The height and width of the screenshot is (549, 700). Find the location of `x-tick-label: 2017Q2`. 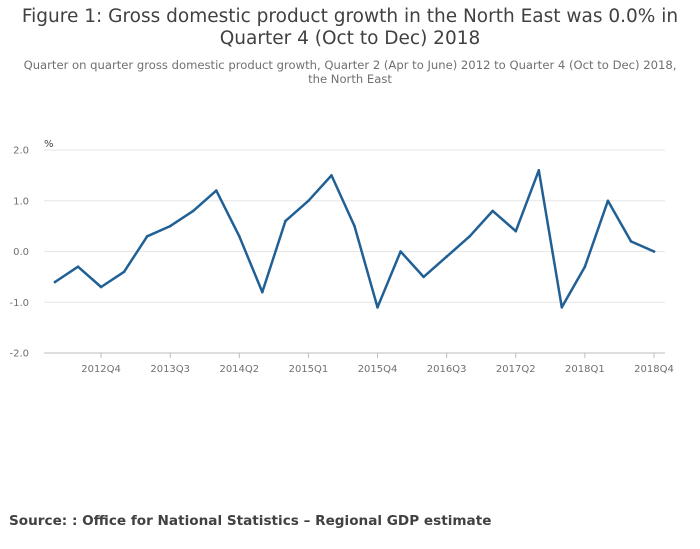

x-tick-label: 2017Q2 is located at coordinates (516, 369).